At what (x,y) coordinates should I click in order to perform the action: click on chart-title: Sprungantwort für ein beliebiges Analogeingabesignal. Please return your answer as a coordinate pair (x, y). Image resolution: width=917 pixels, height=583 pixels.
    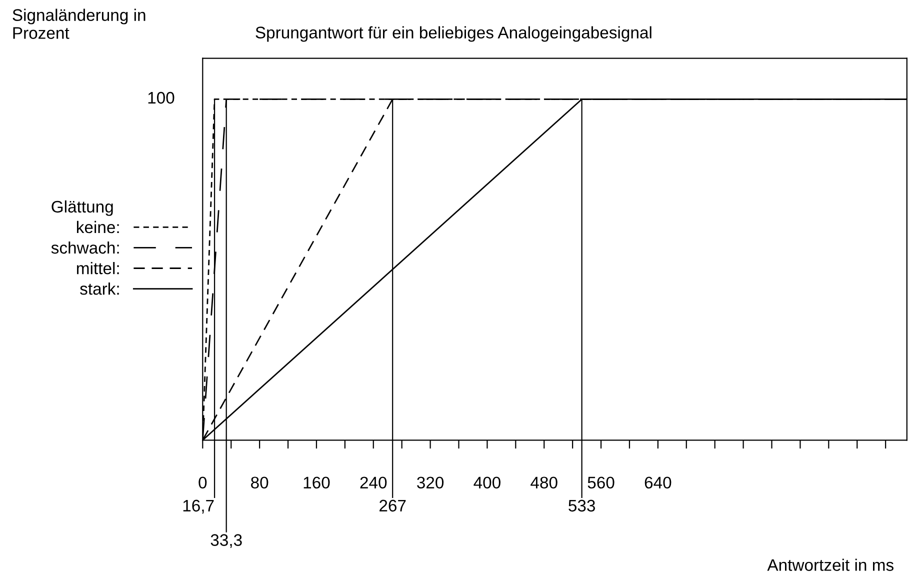
    Looking at the image, I should click on (454, 34).